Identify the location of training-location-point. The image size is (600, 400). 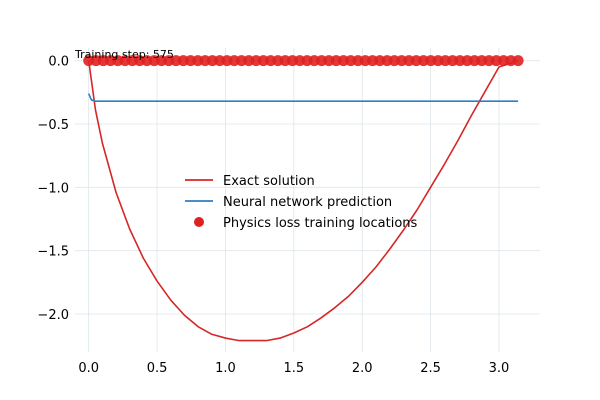
(518, 61).